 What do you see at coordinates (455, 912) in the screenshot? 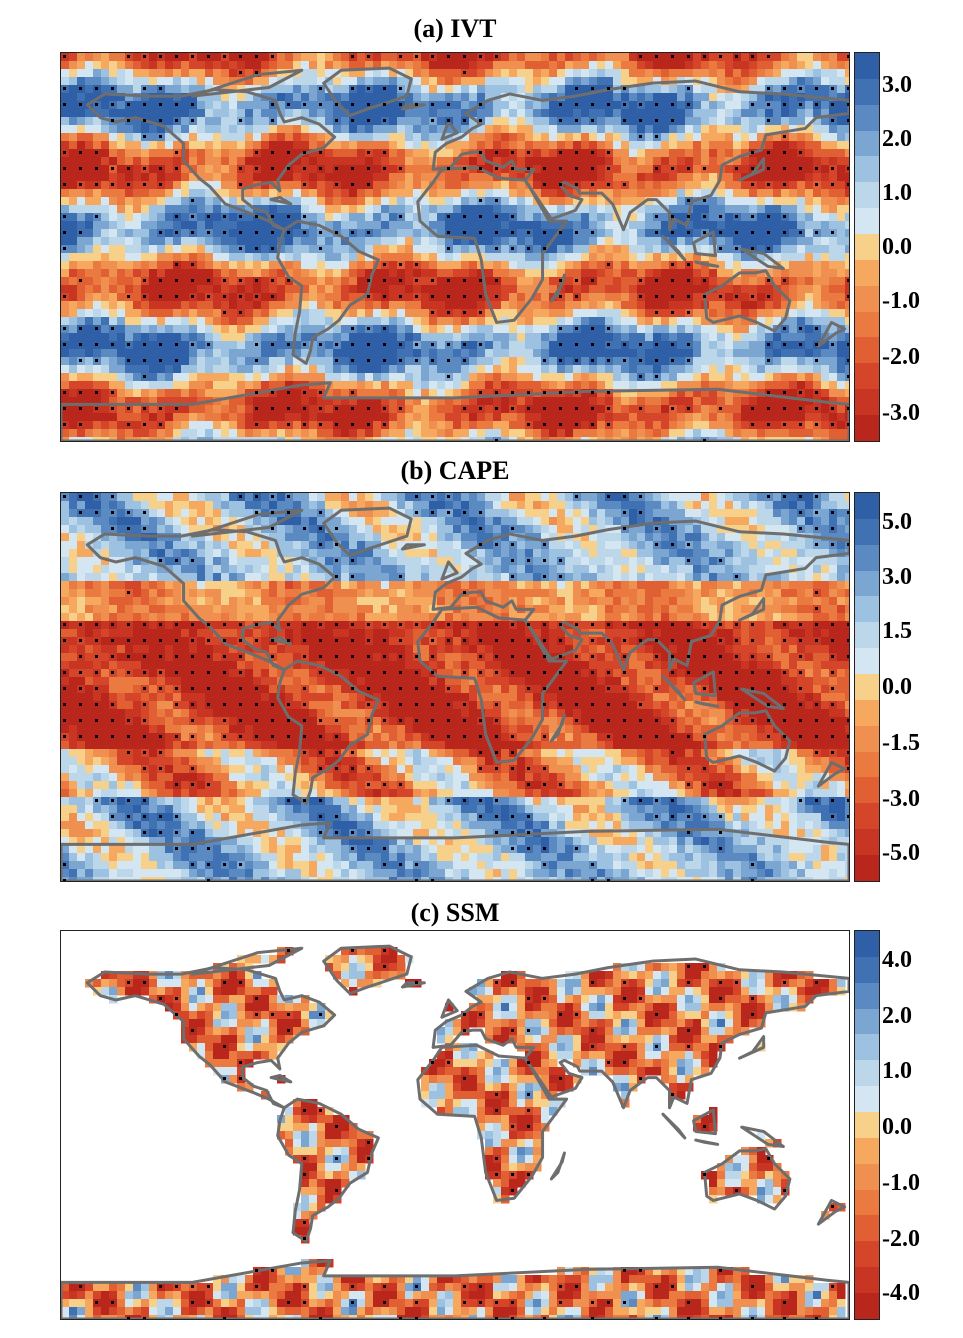
I see `panel-title-ssm: (c) SSM` at bounding box center [455, 912].